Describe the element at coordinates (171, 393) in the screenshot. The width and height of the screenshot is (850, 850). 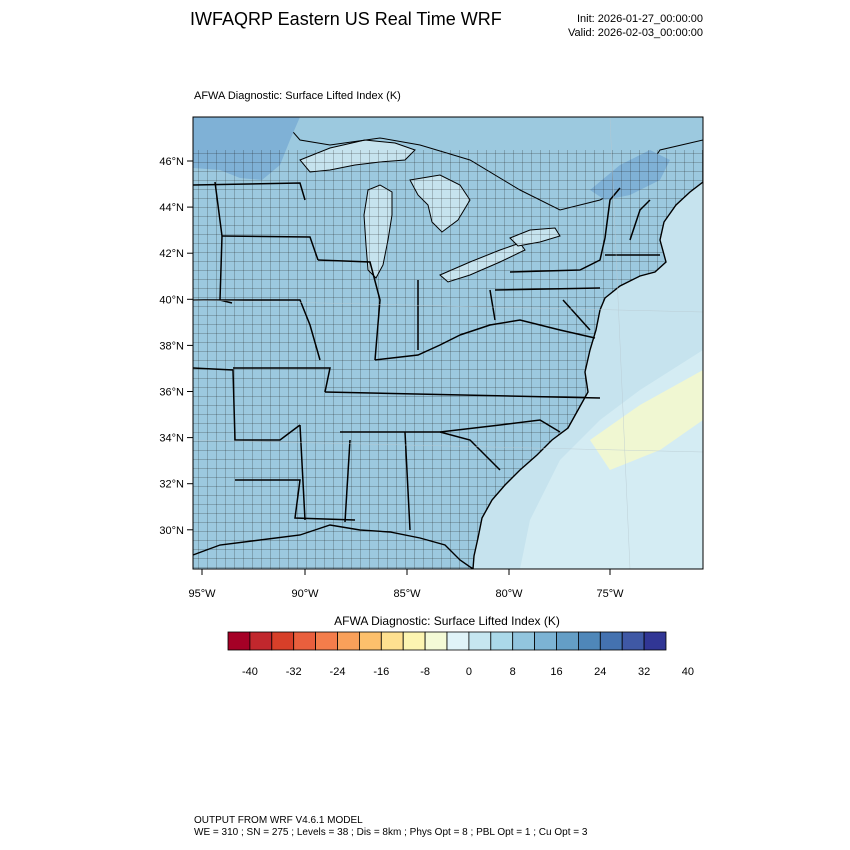
I see `lat-tick-label: 36°N` at that location.